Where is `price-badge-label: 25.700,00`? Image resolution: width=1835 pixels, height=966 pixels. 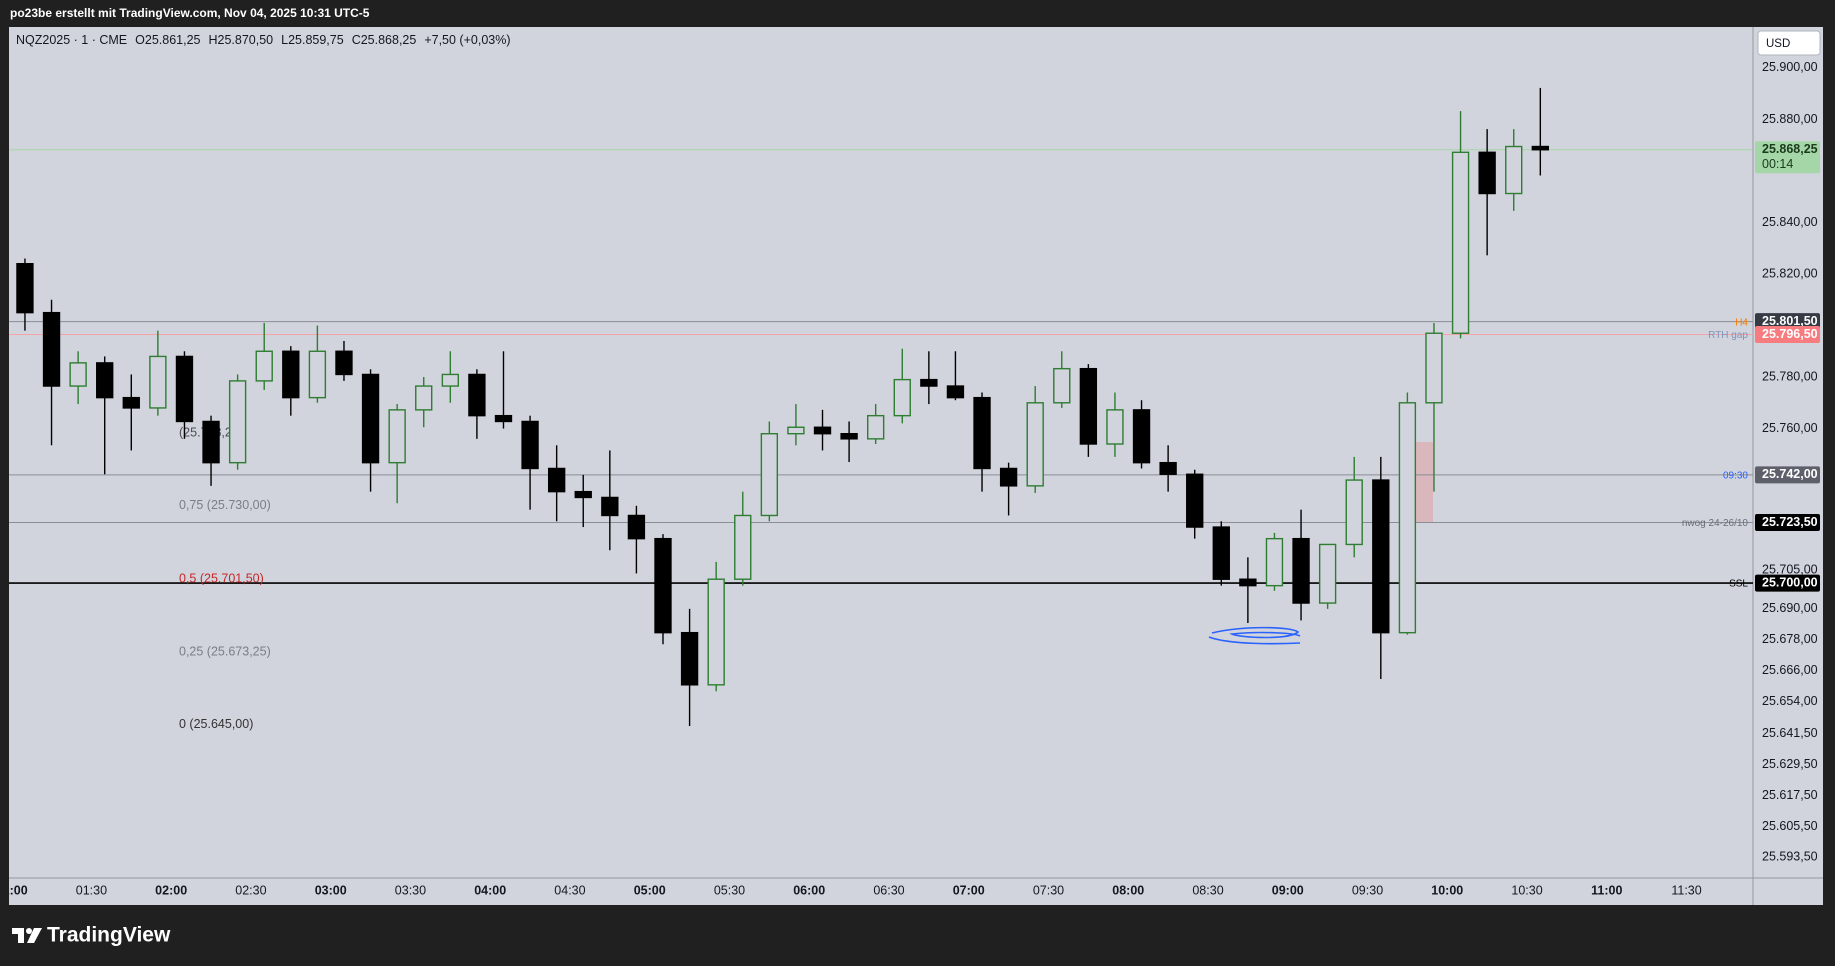
price-badge-label: 25.700,00 is located at coordinates (1790, 582).